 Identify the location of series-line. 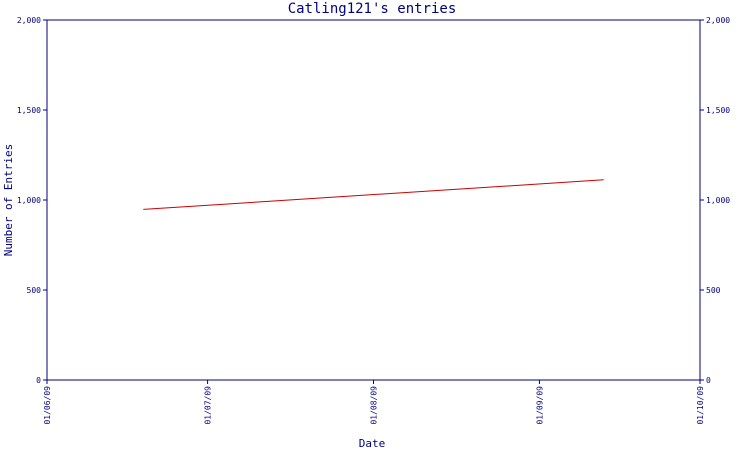
(373, 194).